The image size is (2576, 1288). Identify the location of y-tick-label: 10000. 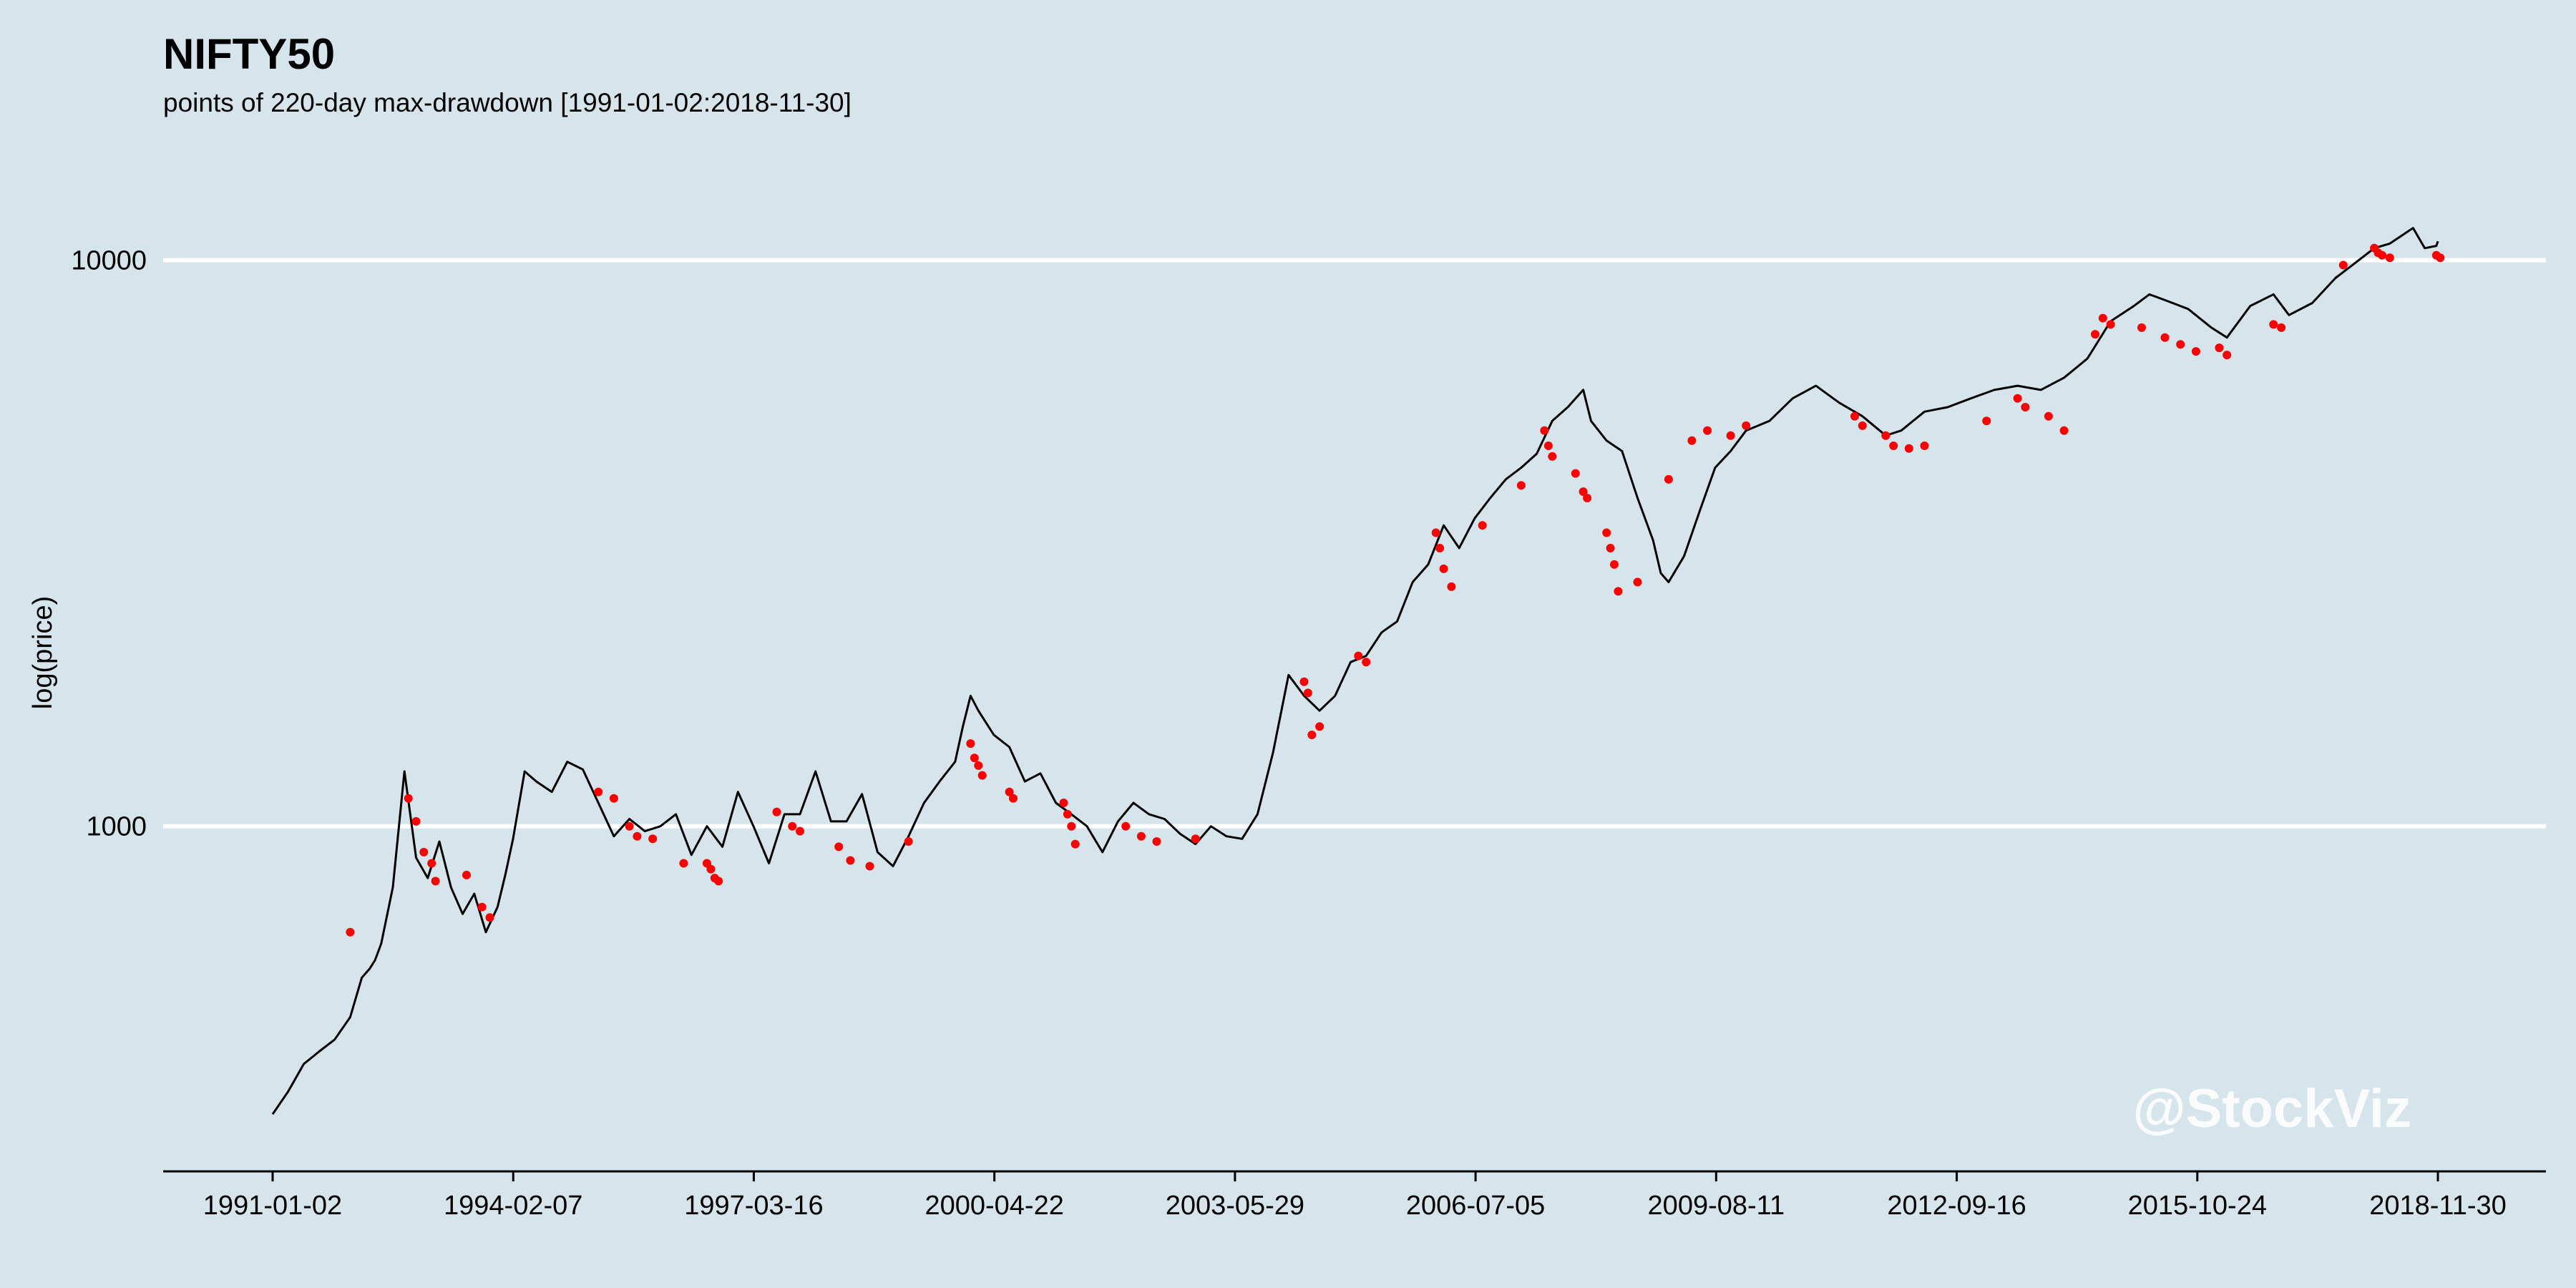
(109, 261).